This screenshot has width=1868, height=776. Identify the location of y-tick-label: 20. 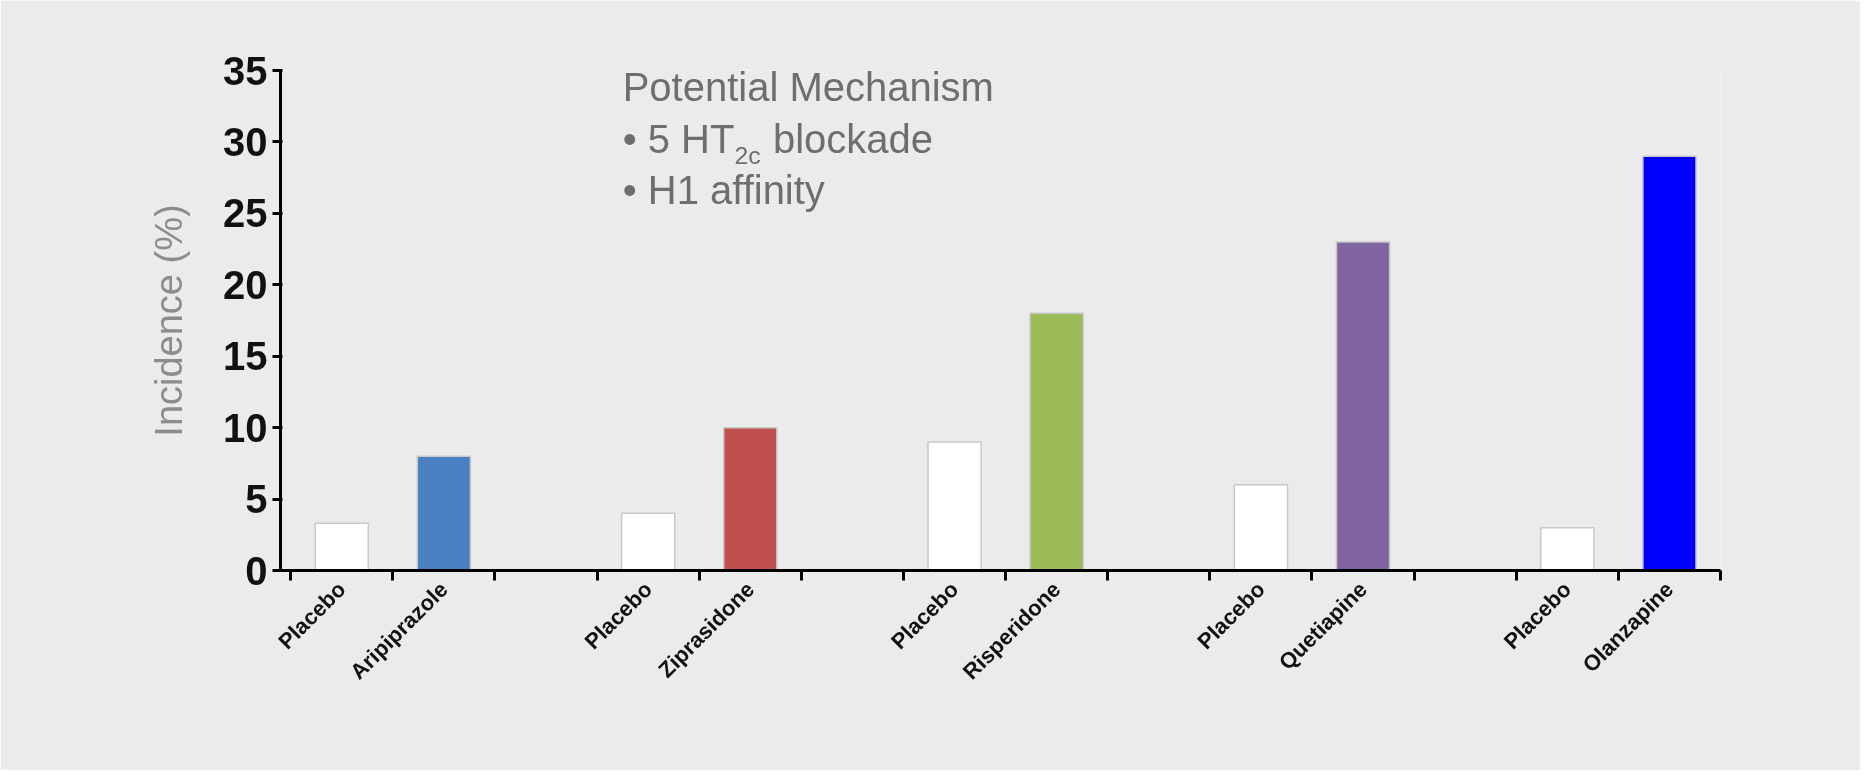
(245, 284).